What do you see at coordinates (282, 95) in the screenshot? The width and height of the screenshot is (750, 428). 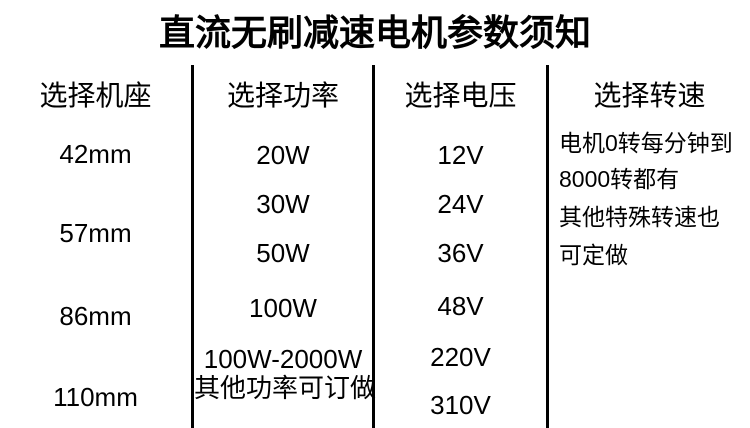 I see `column-header-power: 选择功率` at bounding box center [282, 95].